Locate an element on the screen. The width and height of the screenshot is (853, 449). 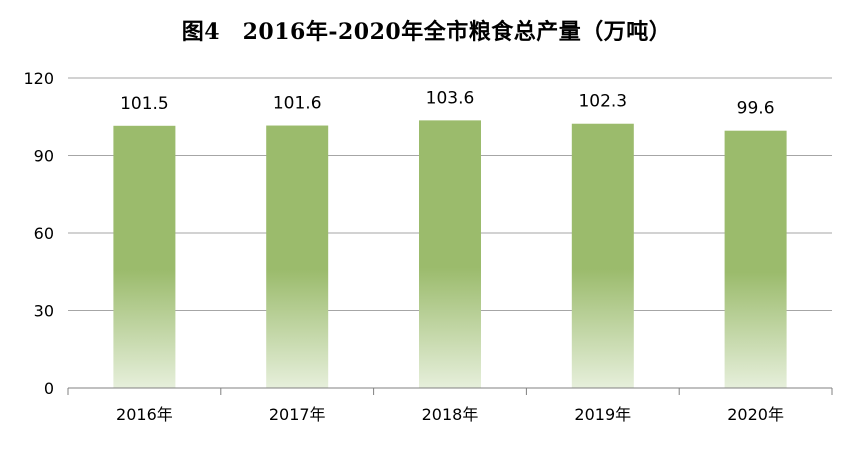
x-tick-label: 2020年 is located at coordinates (755, 414).